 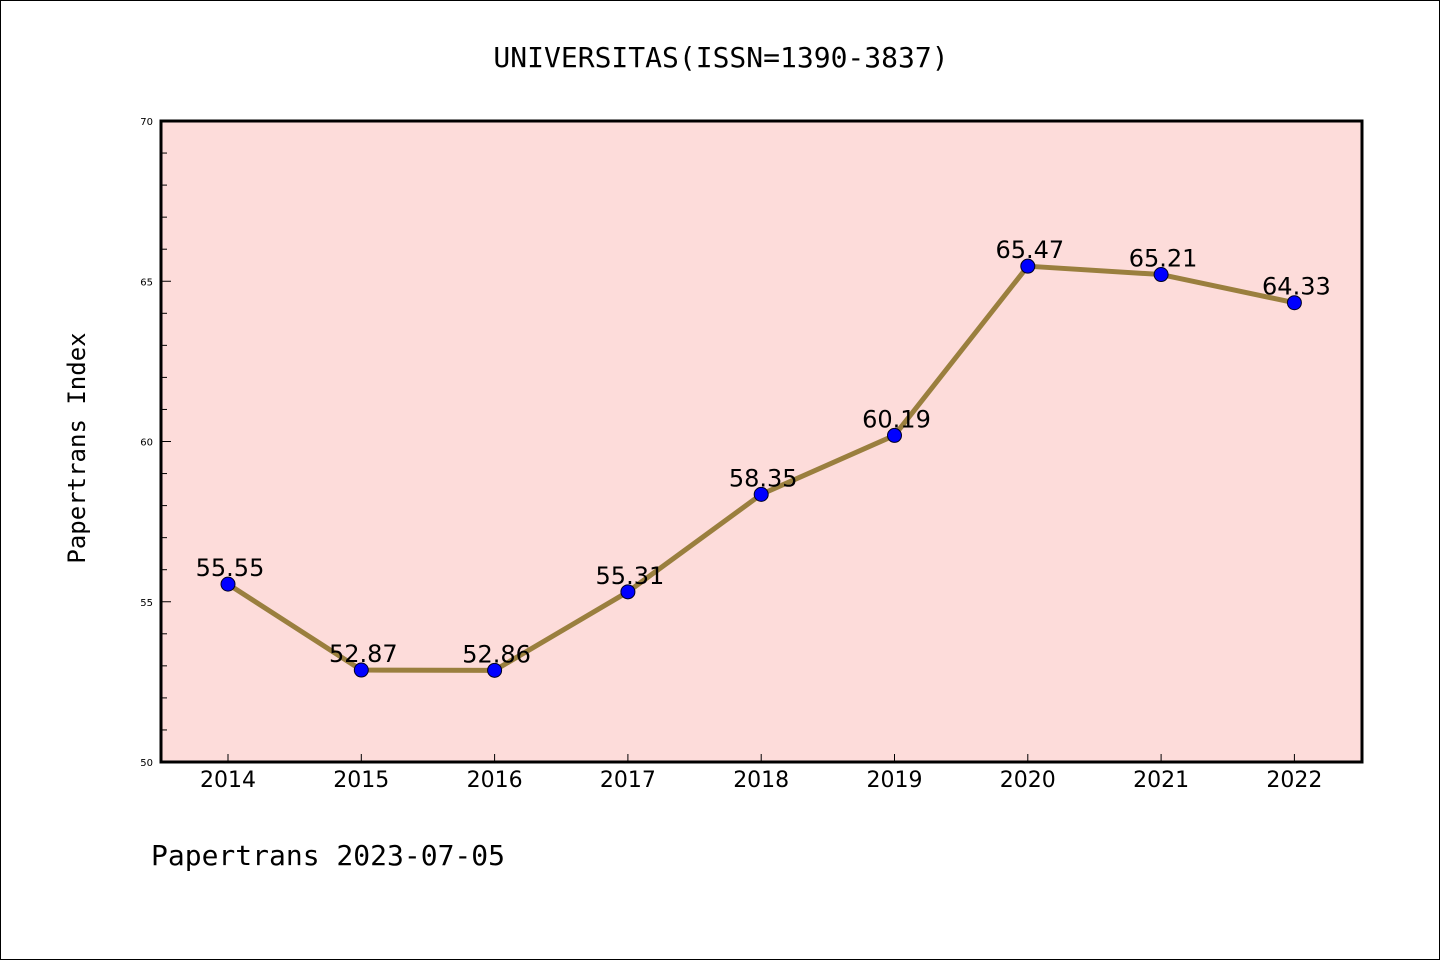 What do you see at coordinates (1163, 259) in the screenshot?
I see `data-label: 65.21` at bounding box center [1163, 259].